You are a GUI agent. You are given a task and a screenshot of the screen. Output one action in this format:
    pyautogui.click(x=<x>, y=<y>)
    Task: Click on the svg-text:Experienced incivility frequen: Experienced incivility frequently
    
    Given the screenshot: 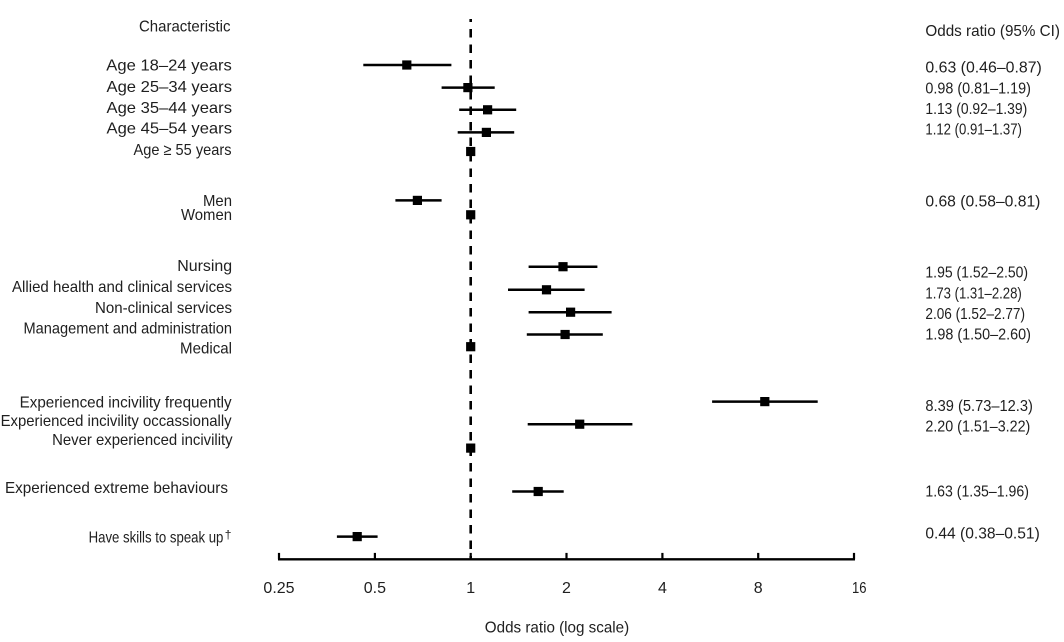 What is the action you would take?
    pyautogui.click(x=126, y=403)
    